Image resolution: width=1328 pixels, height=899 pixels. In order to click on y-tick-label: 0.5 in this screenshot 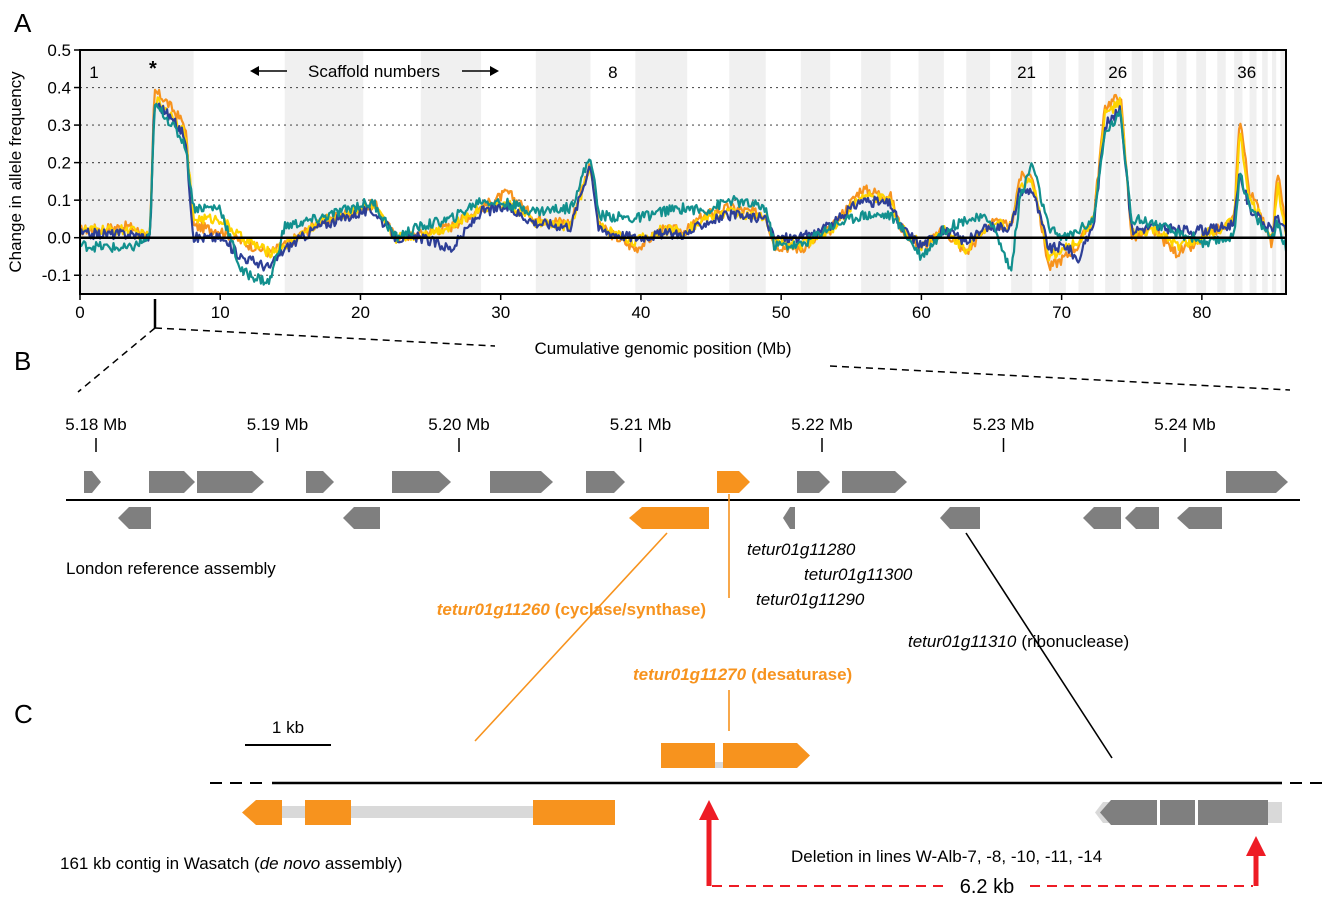, I will do `click(59, 50)`.